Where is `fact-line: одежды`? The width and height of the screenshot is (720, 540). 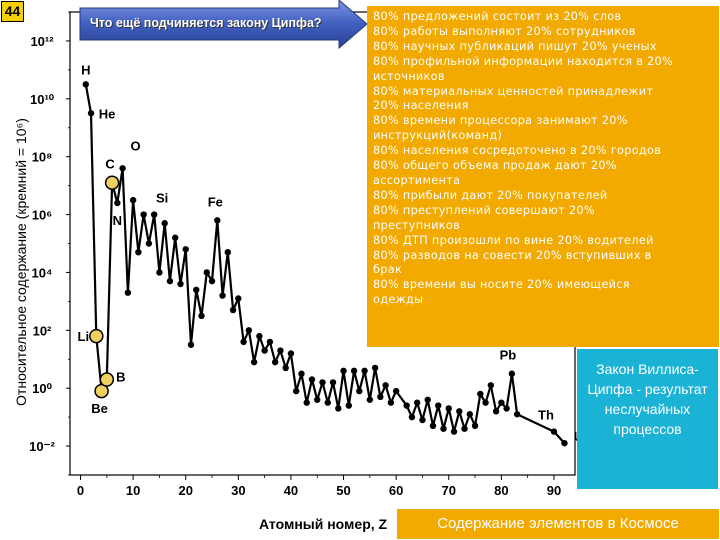 fact-line: одежды is located at coordinates (398, 300).